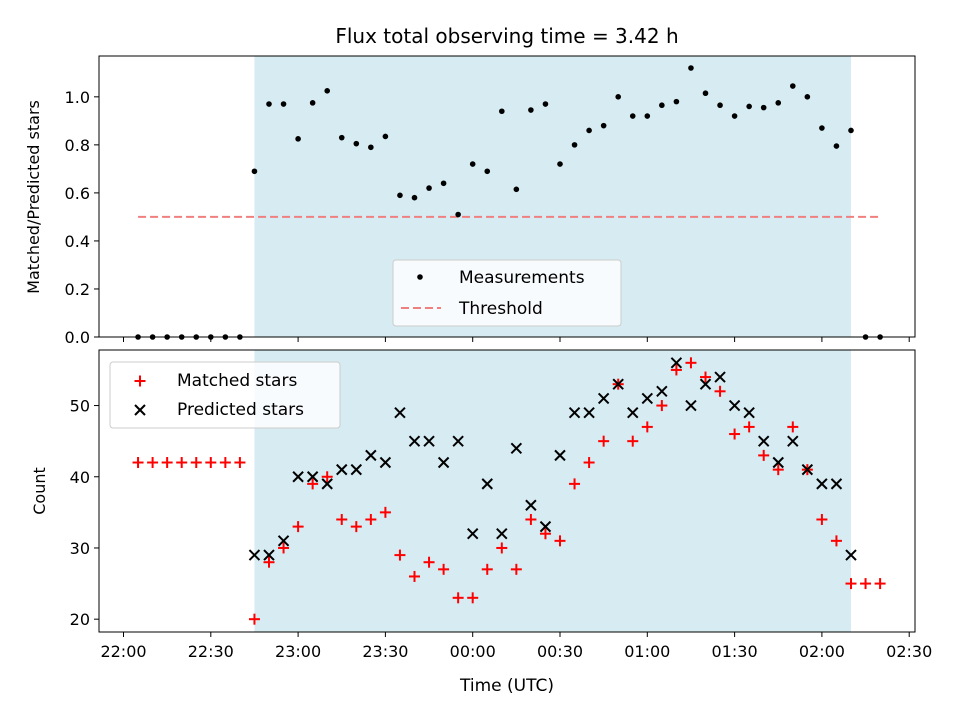  What do you see at coordinates (140, 381) in the screenshot?
I see `legend-plus` at bounding box center [140, 381].